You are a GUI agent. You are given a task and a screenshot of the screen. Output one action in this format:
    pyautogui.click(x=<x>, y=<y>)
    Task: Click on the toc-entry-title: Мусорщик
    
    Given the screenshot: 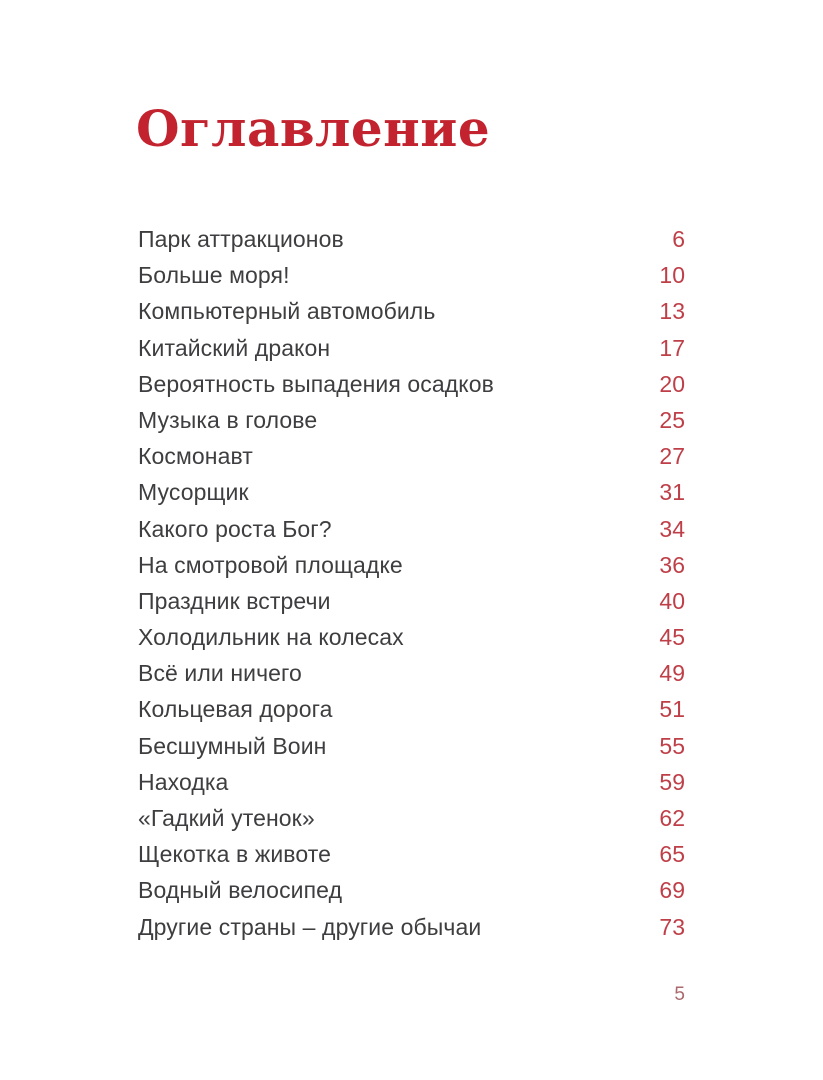 What is the action you would take?
    pyautogui.click(x=193, y=492)
    